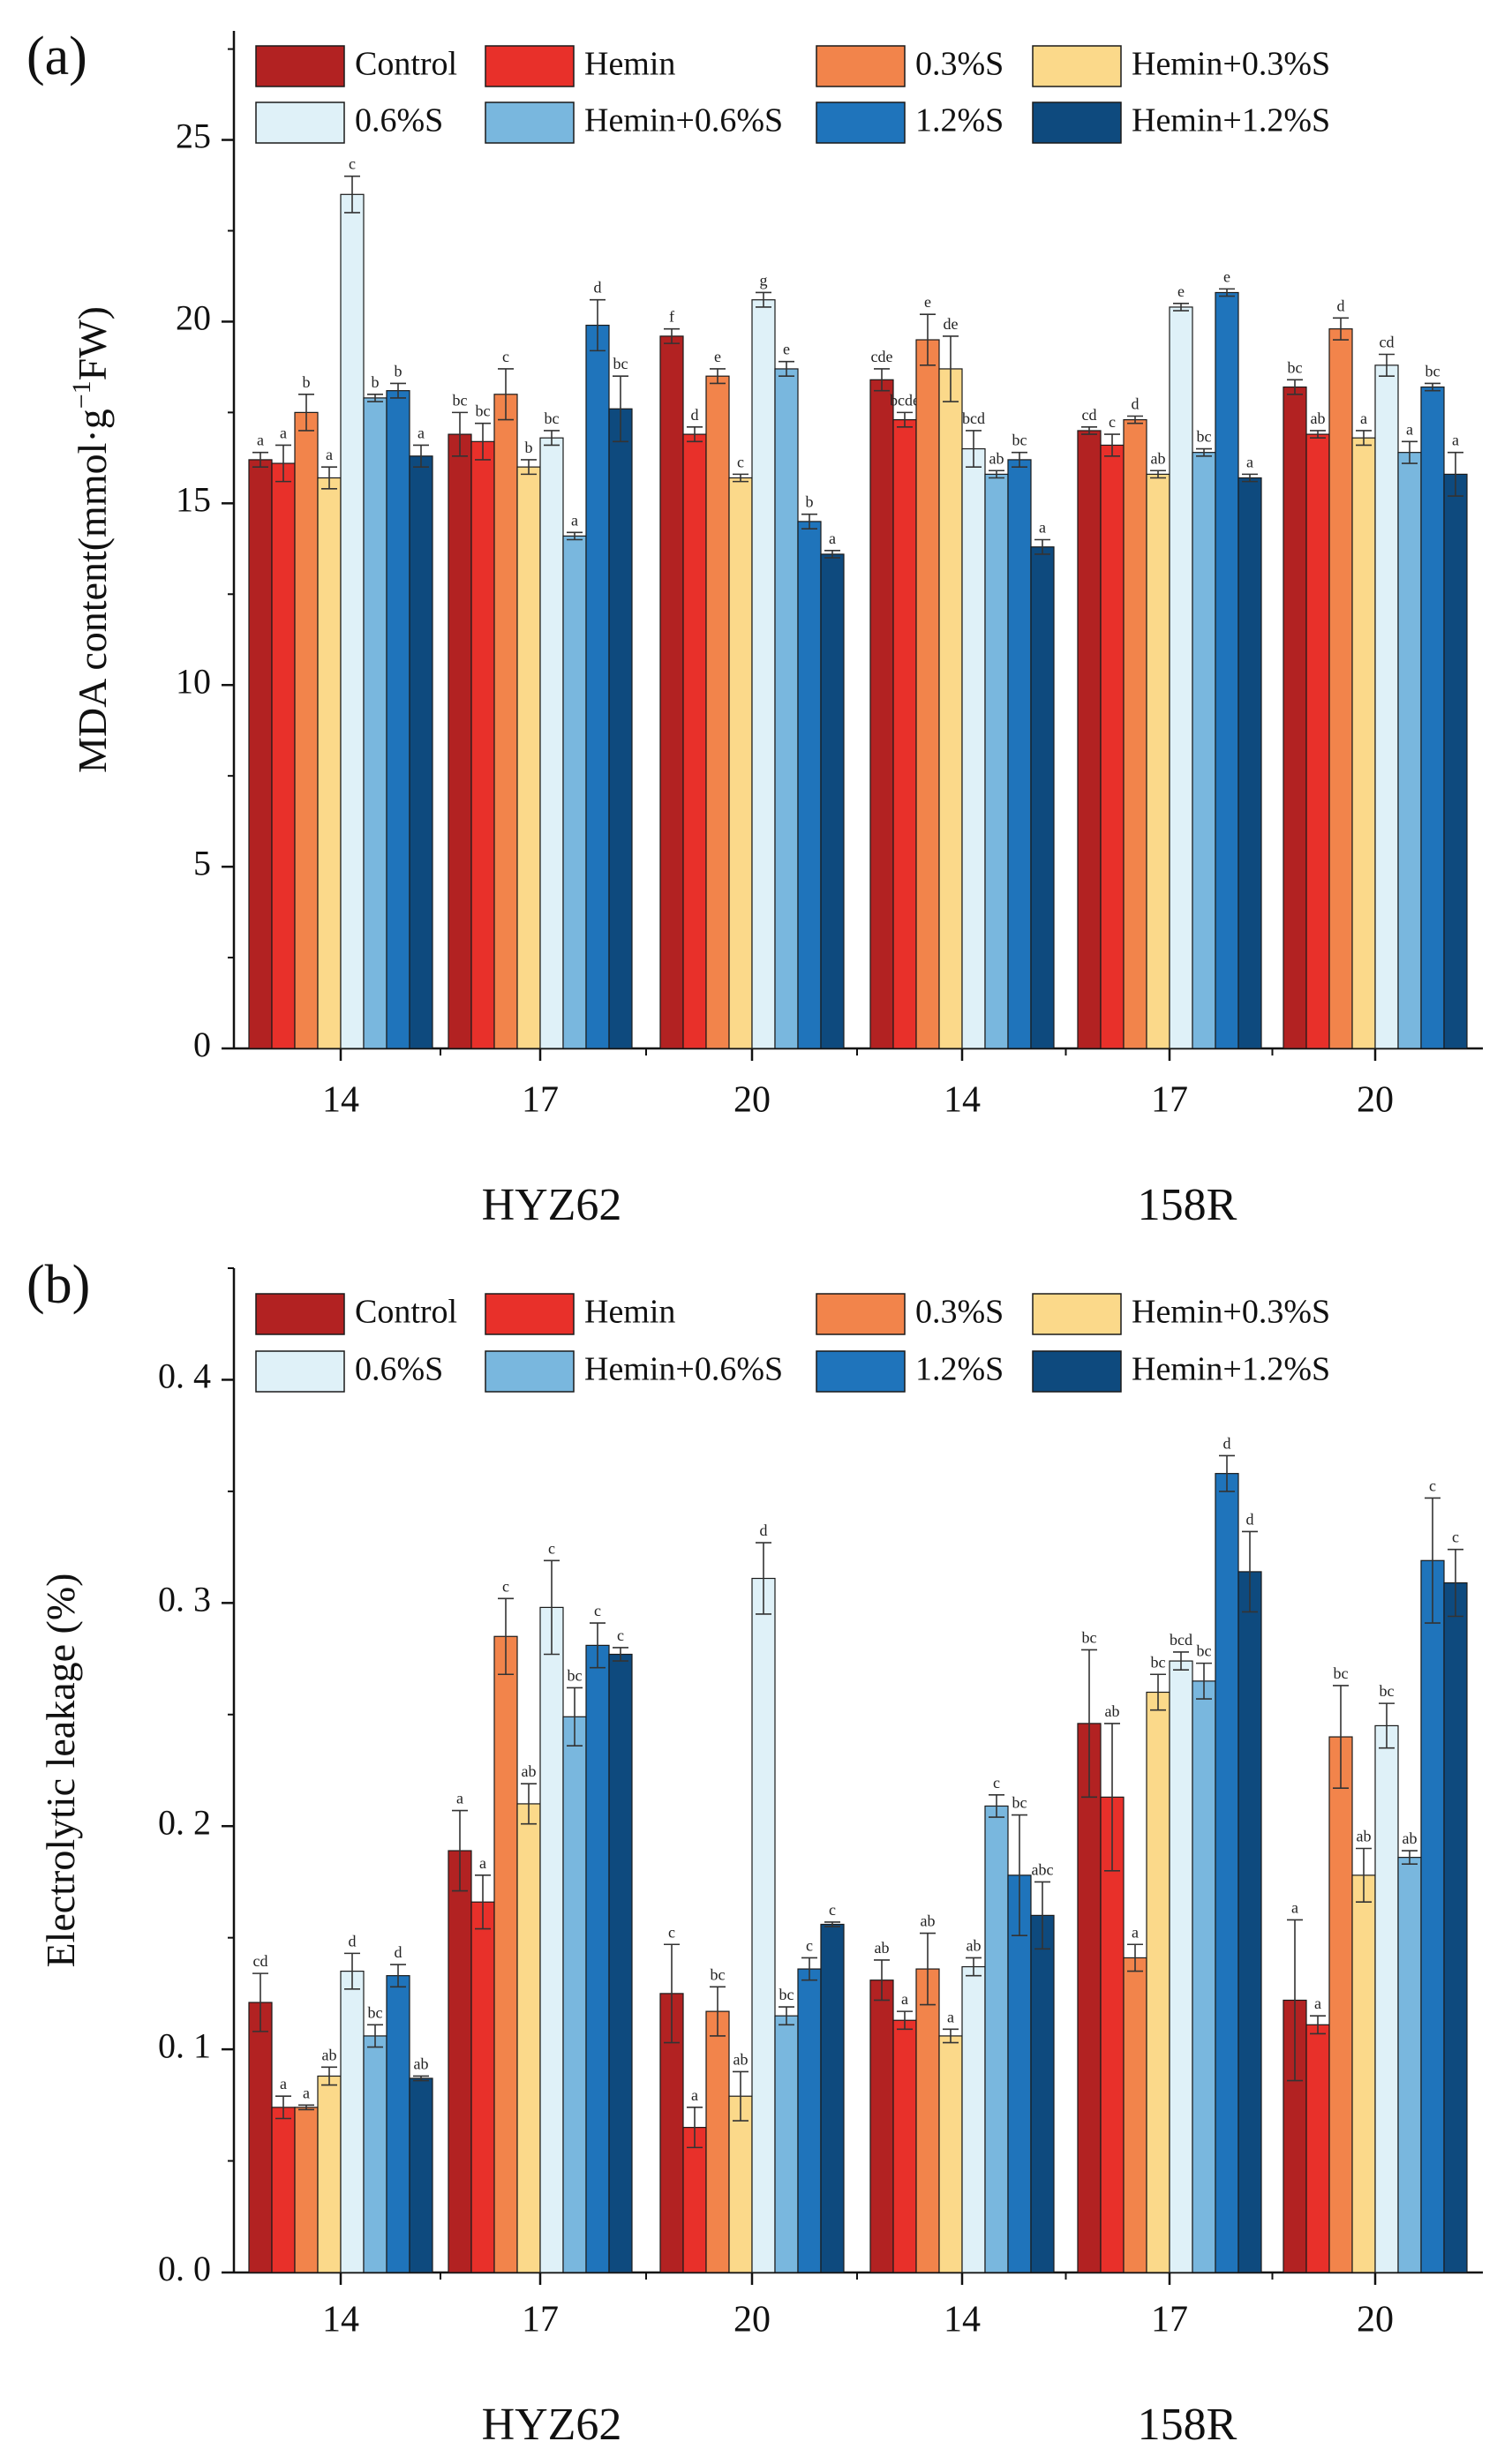  I want to click on group-label: HYZ62, so click(552, 1205).